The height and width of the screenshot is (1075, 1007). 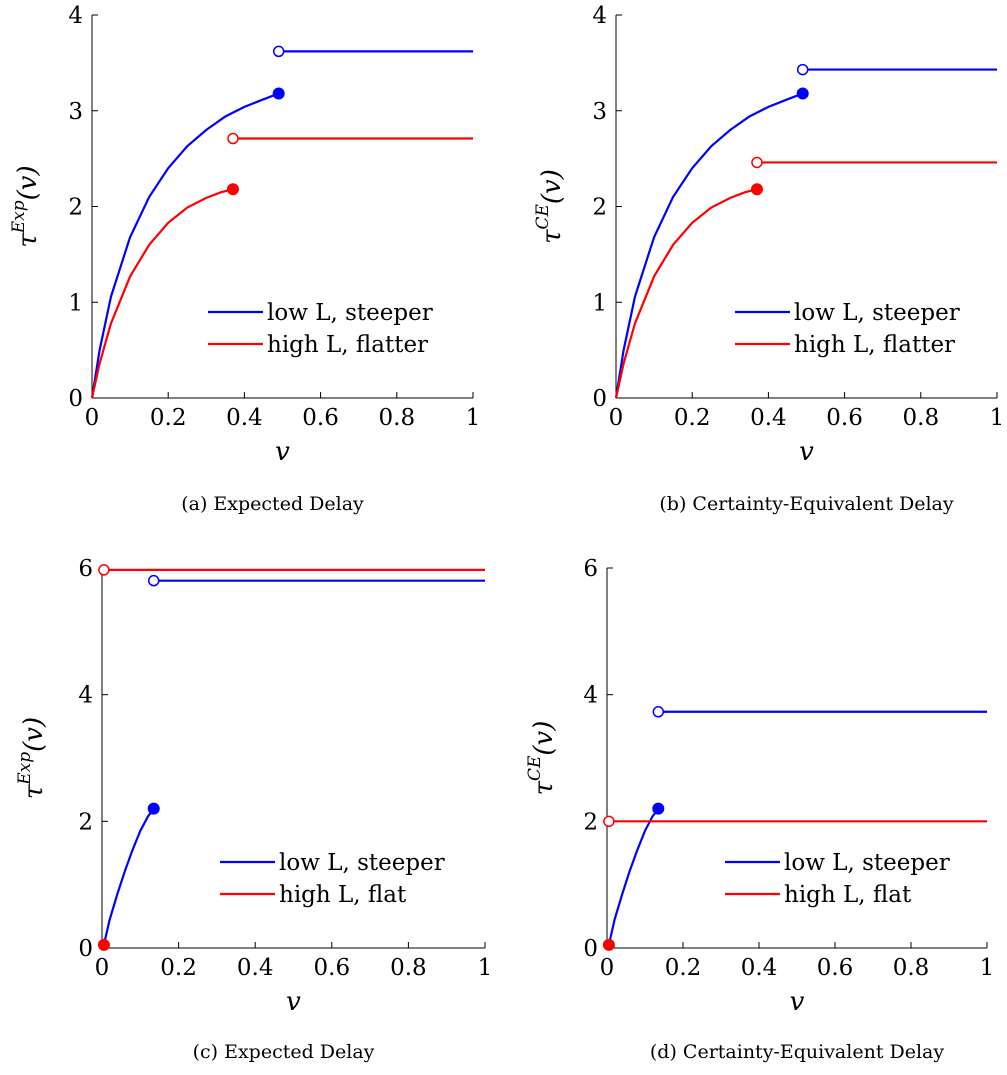 I want to click on series-low-l, so click(x=798, y=826).